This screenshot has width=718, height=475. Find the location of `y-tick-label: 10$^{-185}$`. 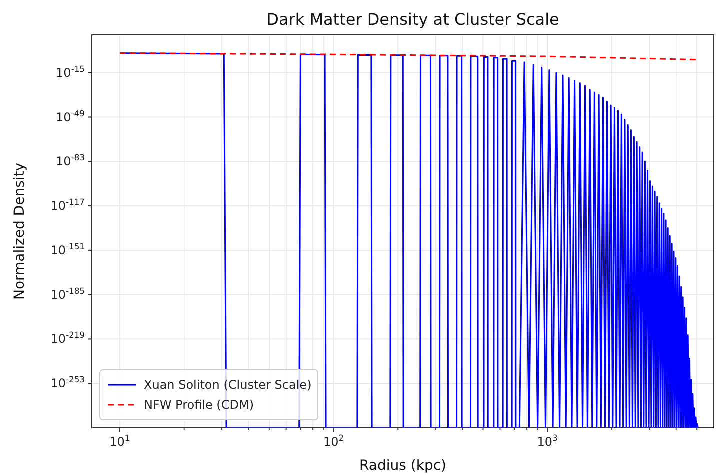

y-tick-label: 10$^{-185}$ is located at coordinates (67, 294).